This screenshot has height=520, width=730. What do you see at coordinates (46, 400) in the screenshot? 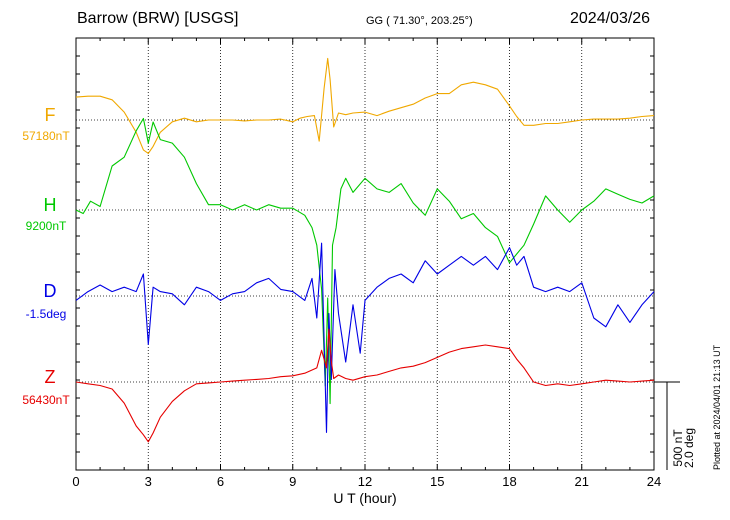
I see `series-baseline-value-z: 56430nT` at bounding box center [46, 400].